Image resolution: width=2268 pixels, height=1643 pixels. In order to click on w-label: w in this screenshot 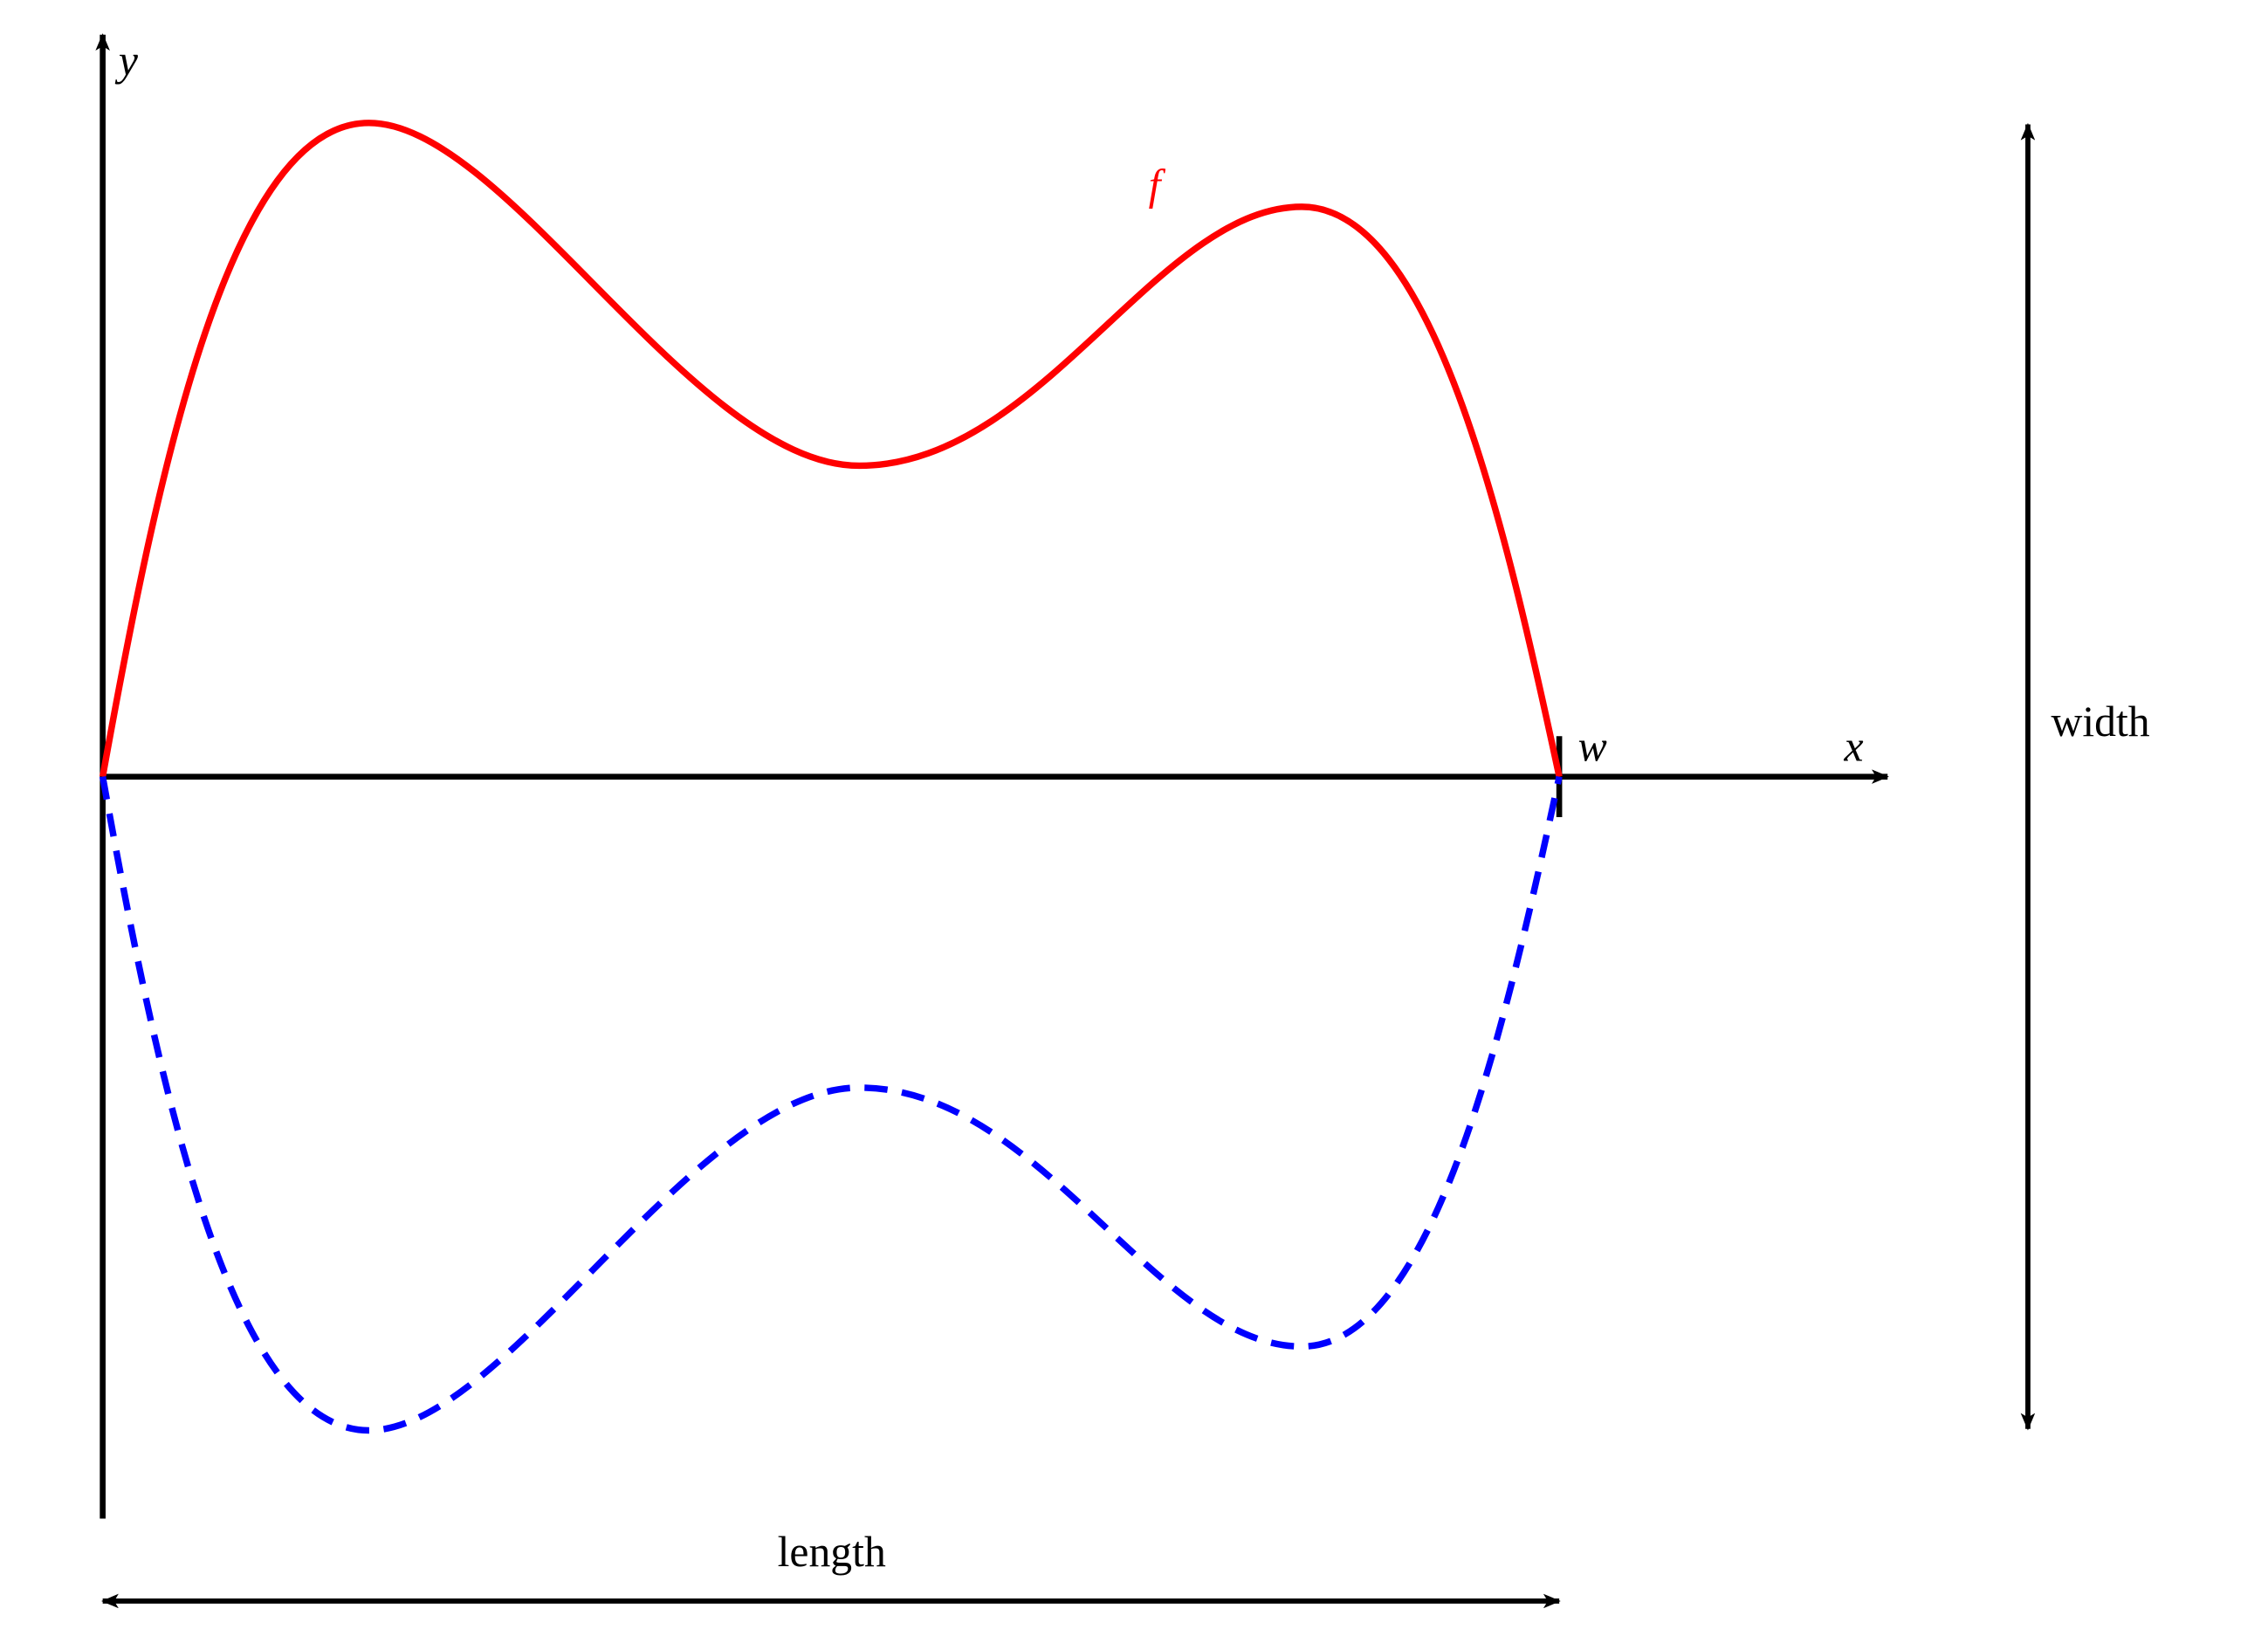, I will do `click(1592, 746)`.